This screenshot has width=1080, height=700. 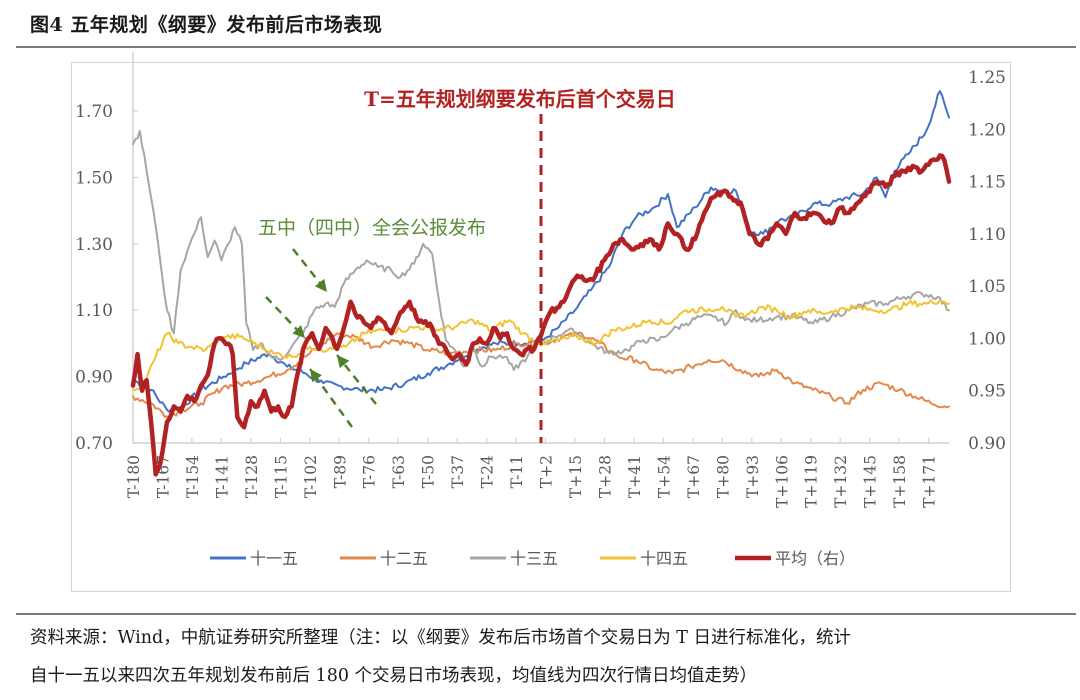 What do you see at coordinates (343, 362) in the screenshot?
I see `plenum-arrow-3-head` at bounding box center [343, 362].